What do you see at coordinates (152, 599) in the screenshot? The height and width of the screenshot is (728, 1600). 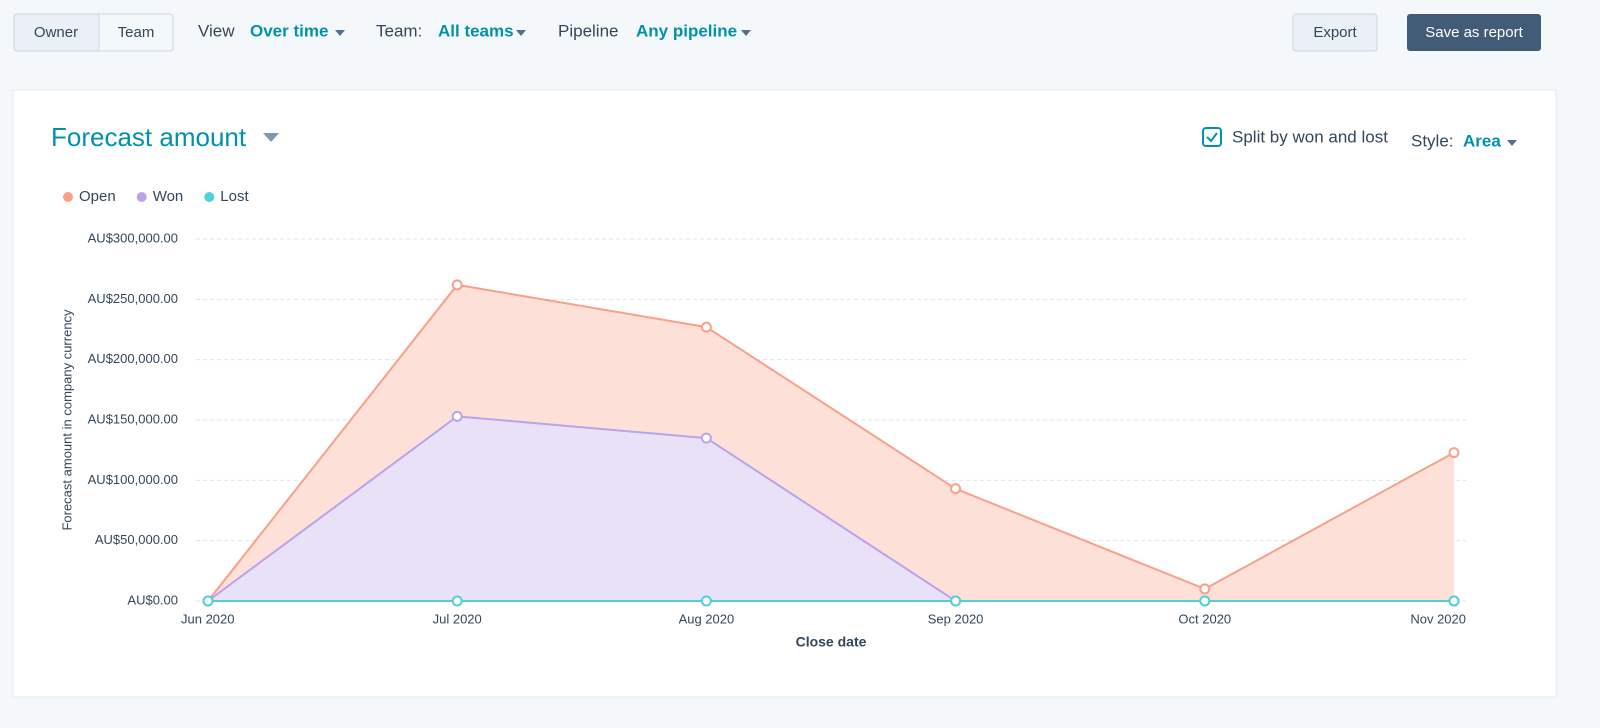 I see `y-tick-label: AU$0.00` at bounding box center [152, 599].